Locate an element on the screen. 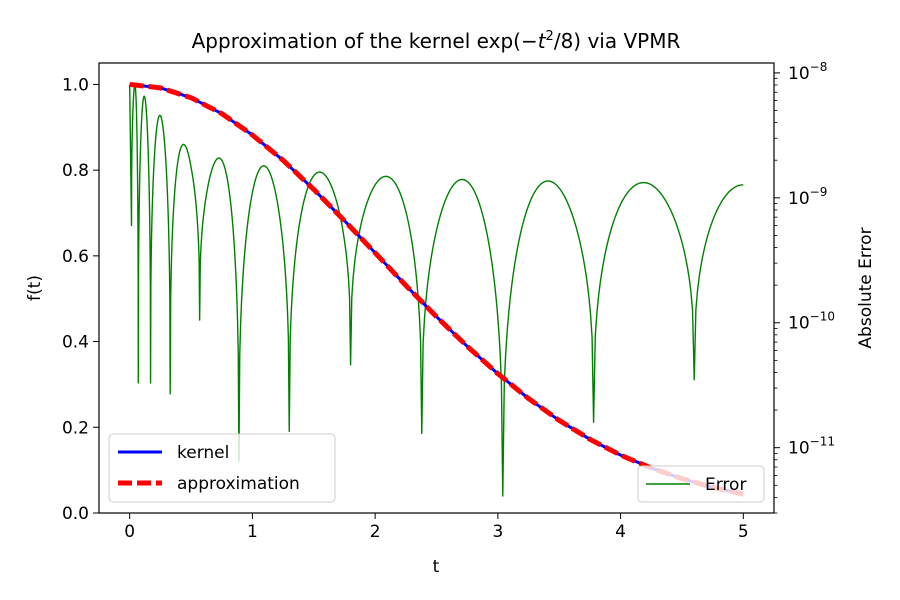 Image resolution: width=900 pixels, height=600 pixels. y2-axis-label: Absolute Error is located at coordinates (866, 287).